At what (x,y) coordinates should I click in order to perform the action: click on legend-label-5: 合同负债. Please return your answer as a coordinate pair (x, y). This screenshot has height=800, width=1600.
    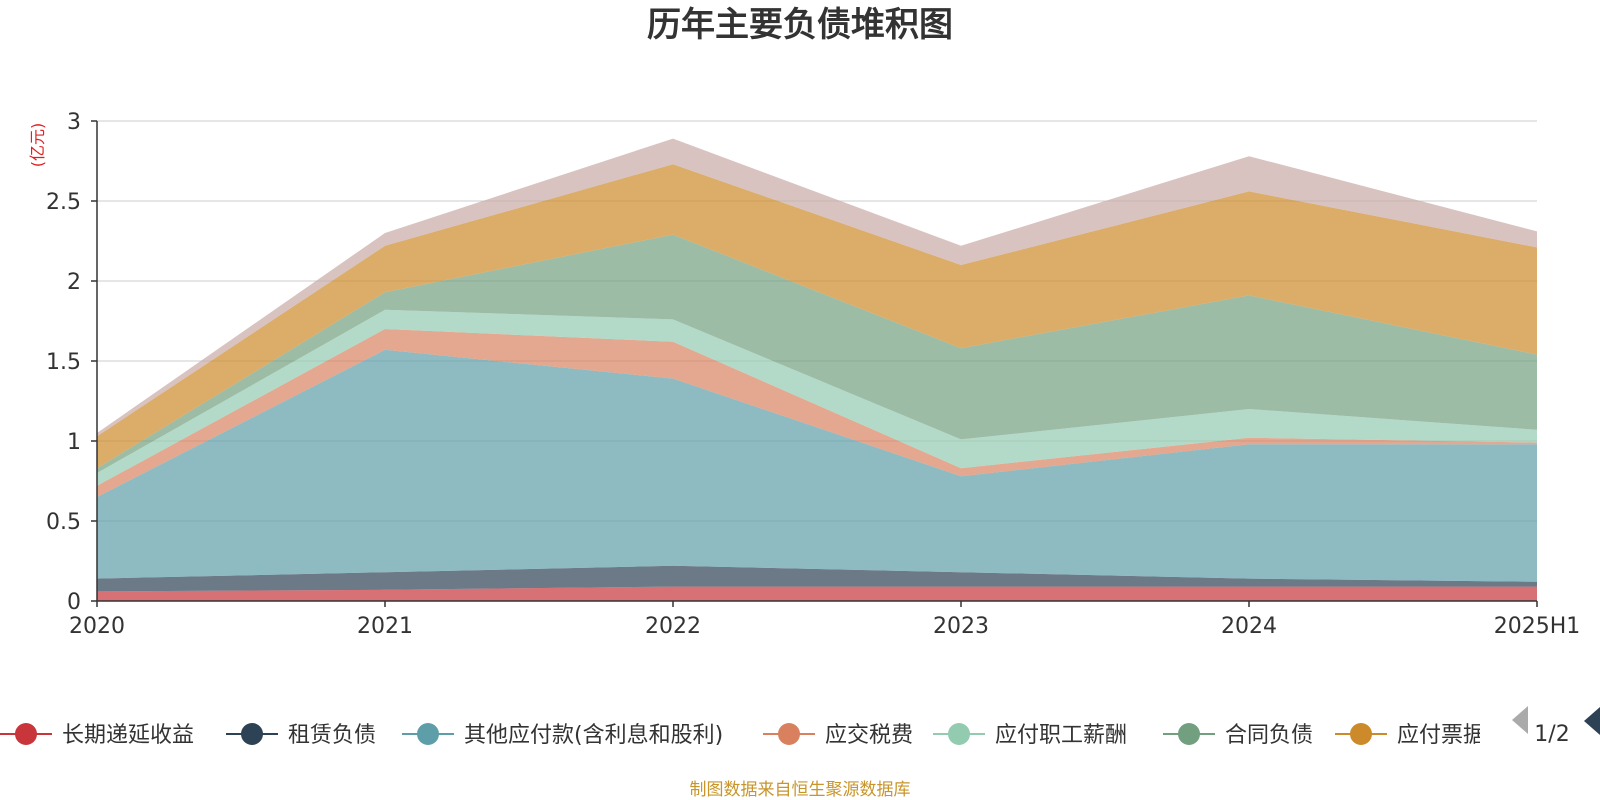
    Looking at the image, I should click on (1269, 735).